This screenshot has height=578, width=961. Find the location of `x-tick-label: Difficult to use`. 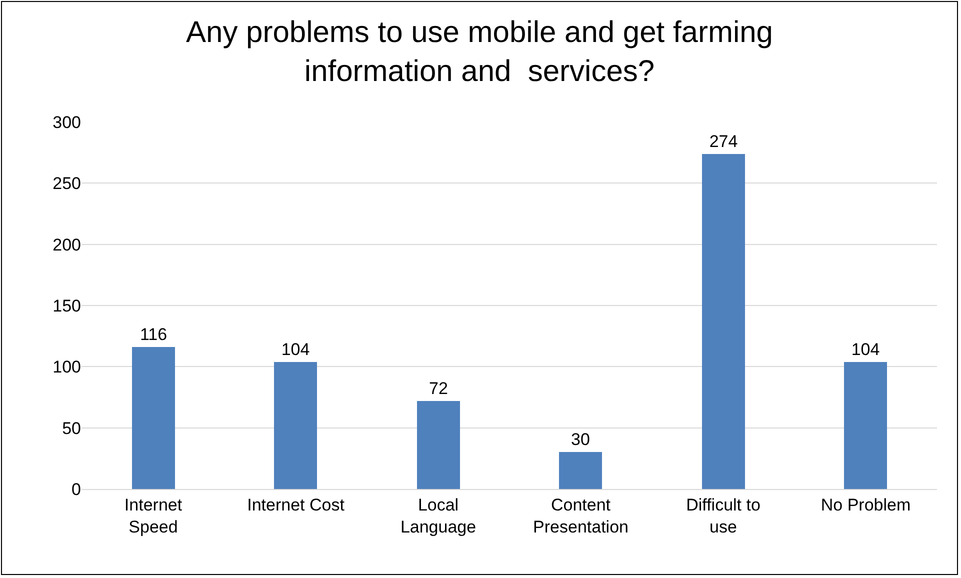

x-tick-label: Difficult to use is located at coordinates (723, 515).